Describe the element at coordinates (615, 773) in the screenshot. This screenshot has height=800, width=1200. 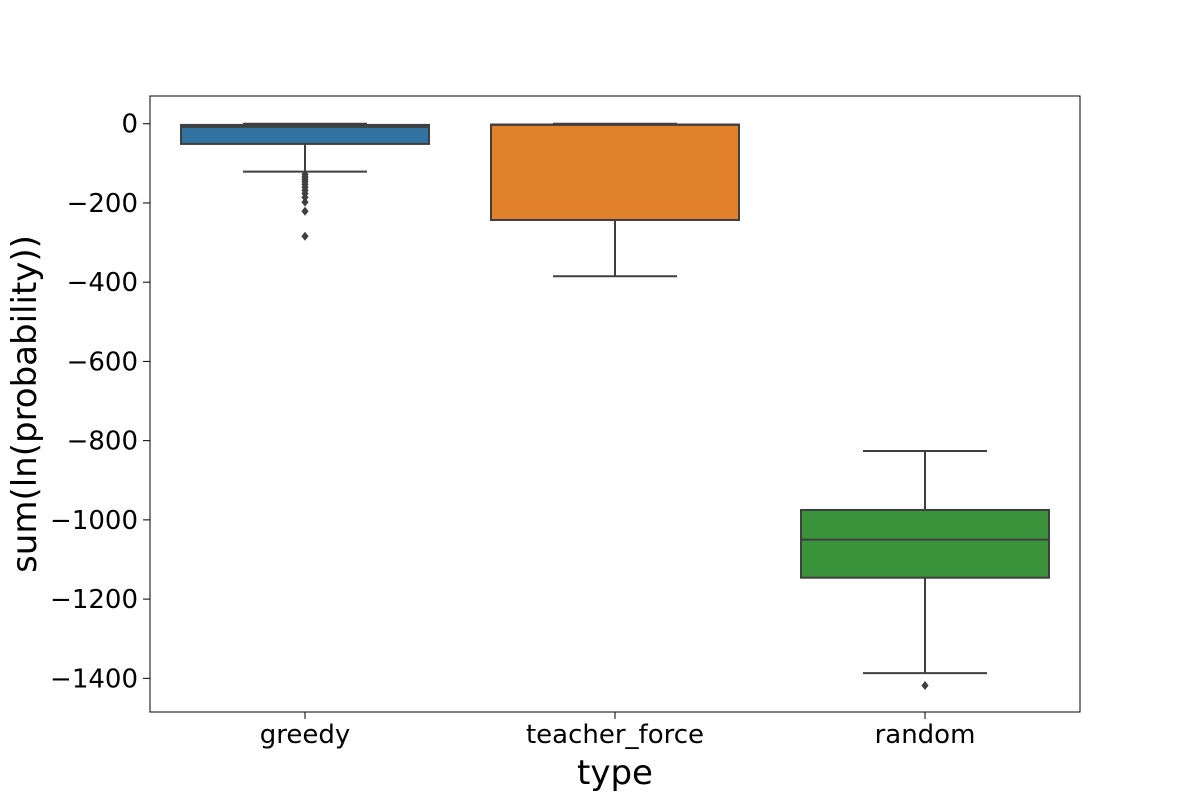
I see `x-axis-label: type` at that location.